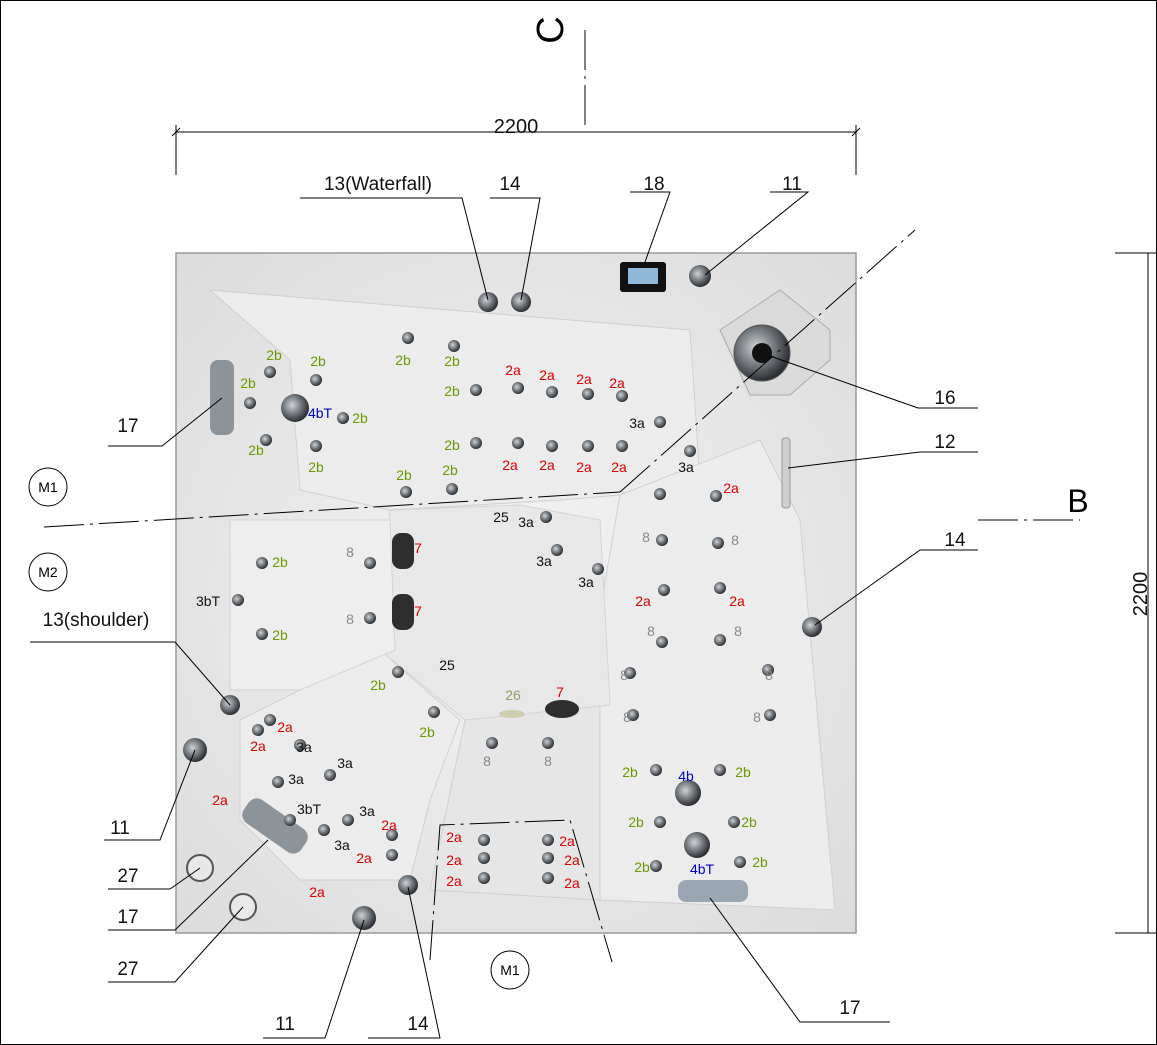  What do you see at coordinates (510, 184) in the screenshot?
I see `callout-14-top: 14` at bounding box center [510, 184].